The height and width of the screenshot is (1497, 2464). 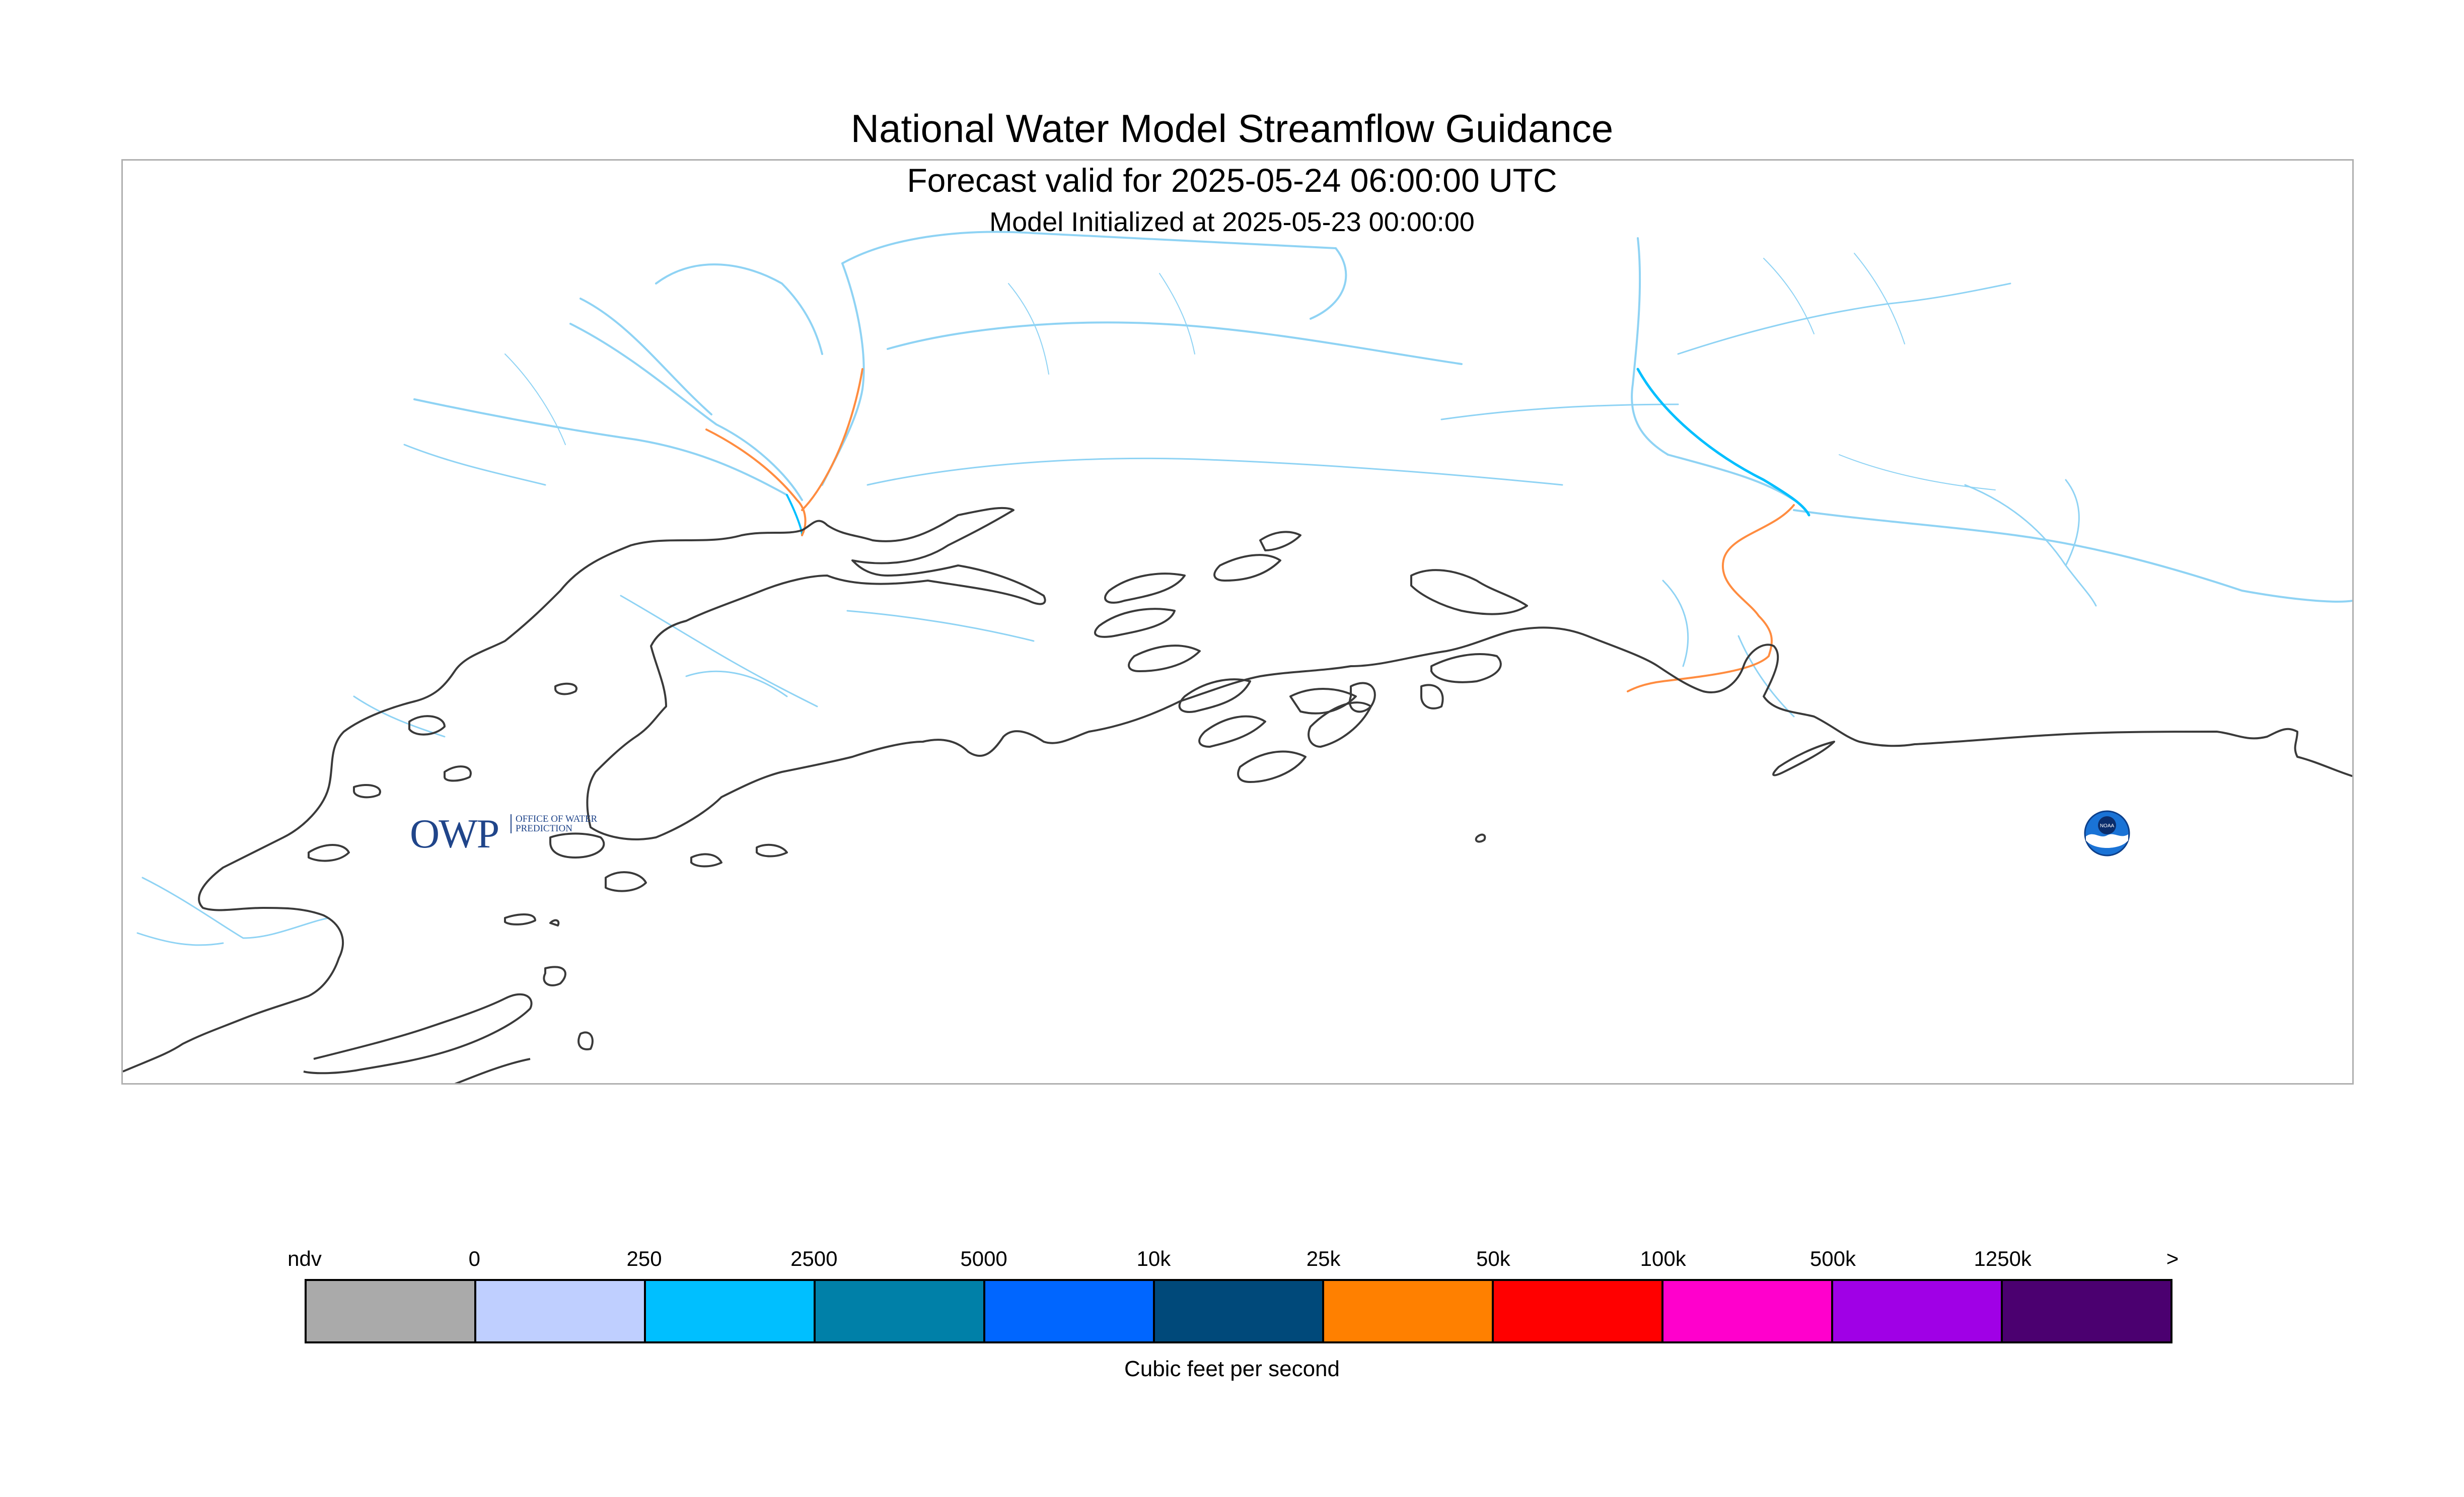 What do you see at coordinates (984, 1259) in the screenshot?
I see `legend-tick-label: 5000` at bounding box center [984, 1259].